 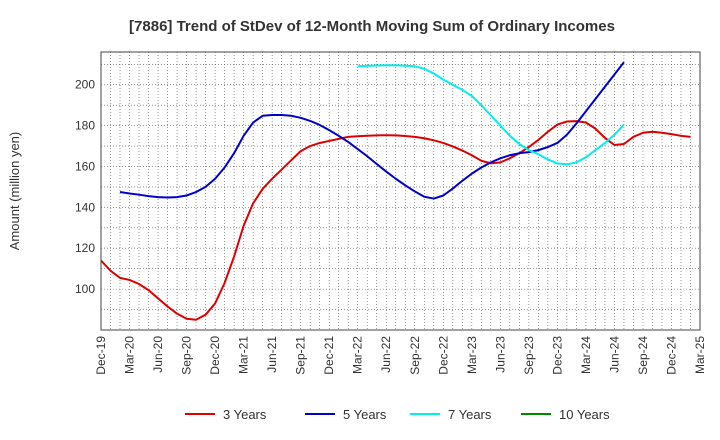 I want to click on x-tick-label: Sep-21, so click(x=301, y=355).